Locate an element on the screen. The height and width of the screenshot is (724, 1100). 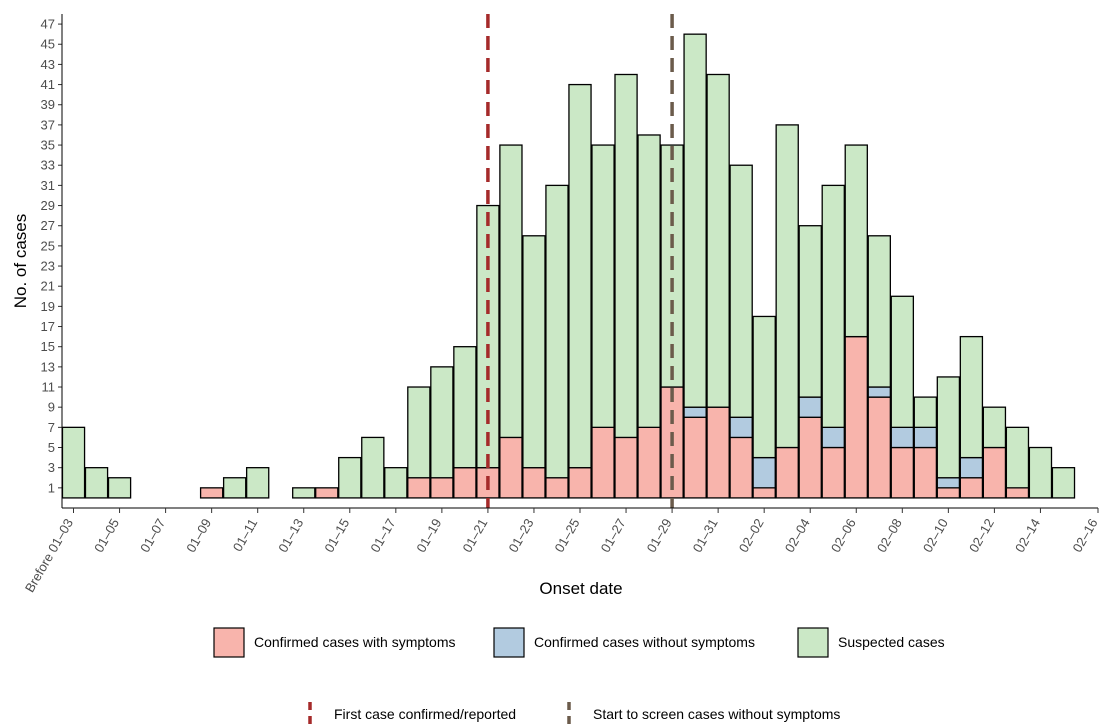
reference-lines is located at coordinates (580, 261).